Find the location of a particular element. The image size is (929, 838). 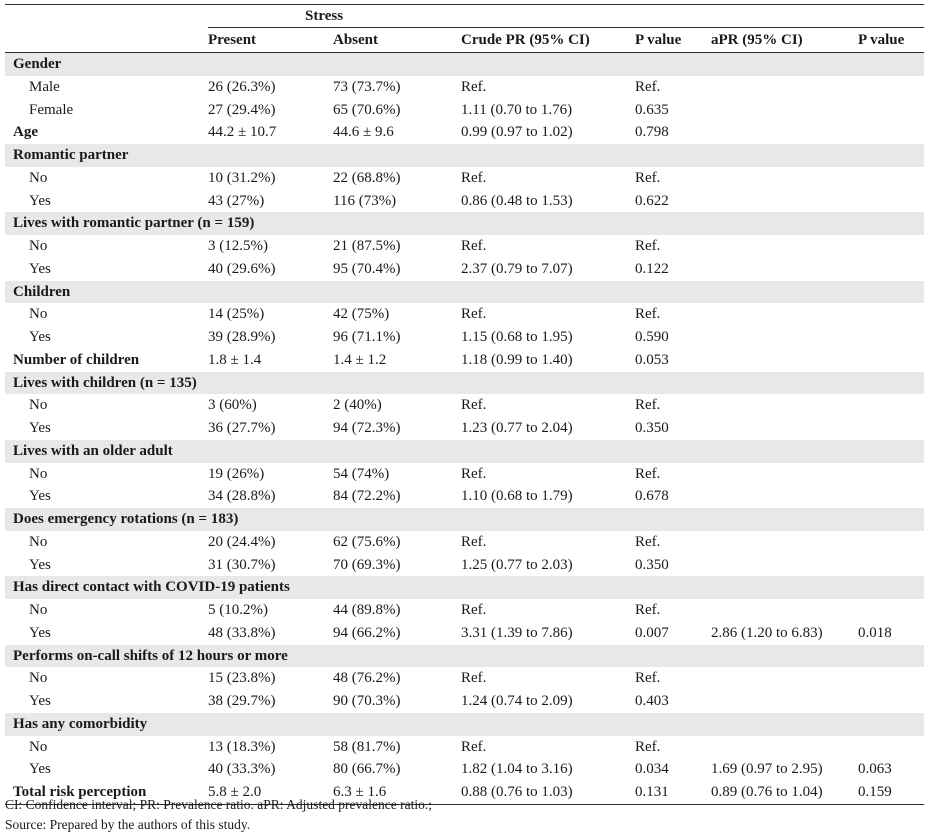

present-cell: 15 (23.8%) is located at coordinates (270, 678).